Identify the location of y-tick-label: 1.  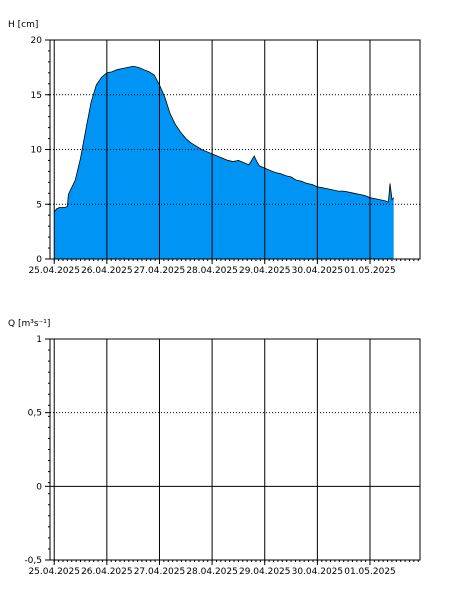
(39, 340).